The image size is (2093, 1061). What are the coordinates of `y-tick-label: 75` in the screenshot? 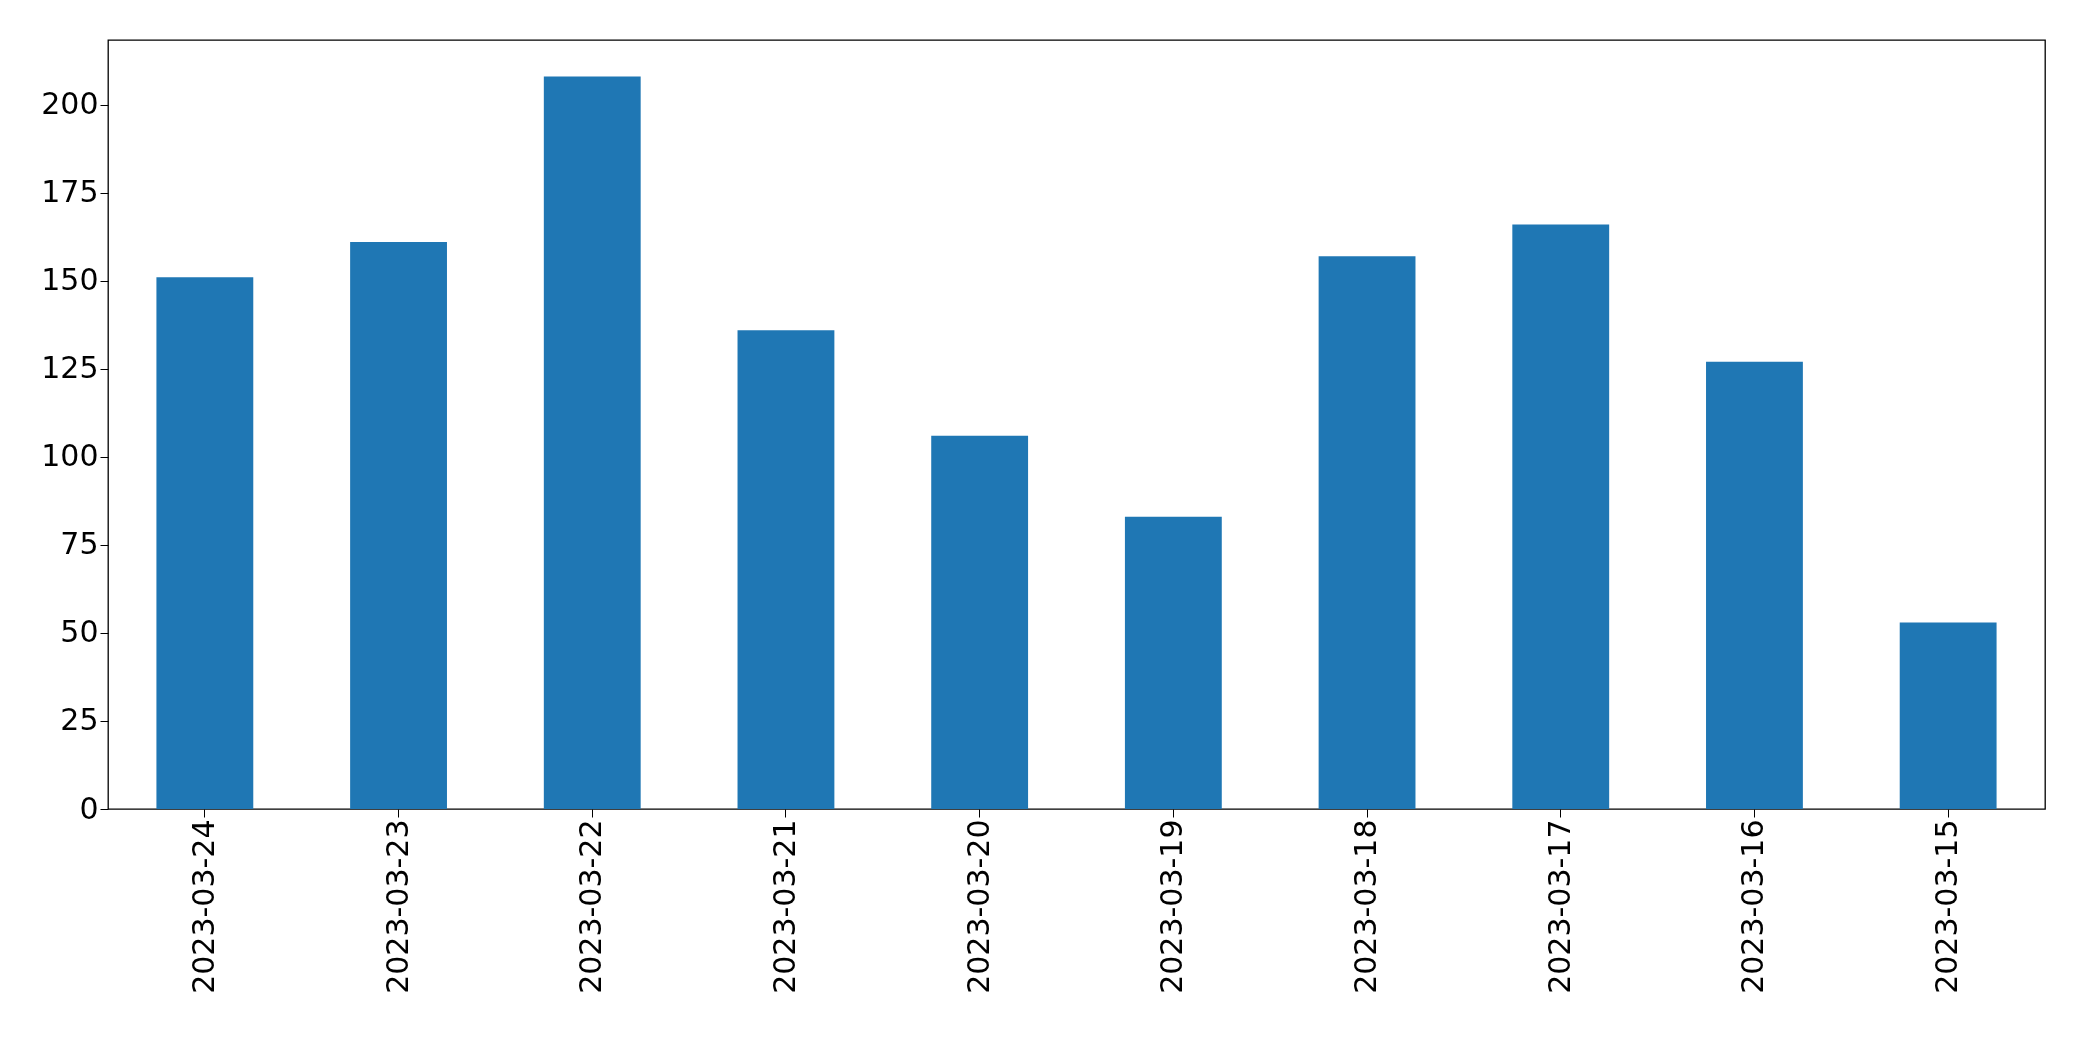 It's located at (79, 544).